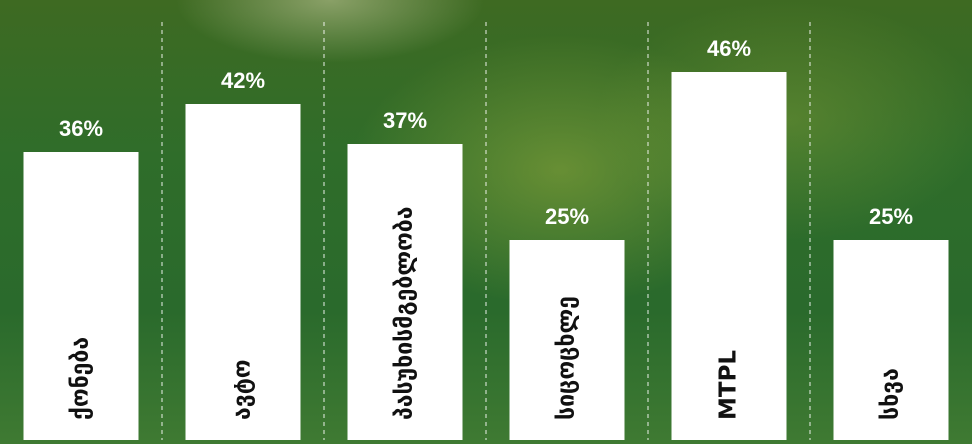 This screenshot has width=972, height=444. I want to click on value-label-6: 25%, so click(891, 216).